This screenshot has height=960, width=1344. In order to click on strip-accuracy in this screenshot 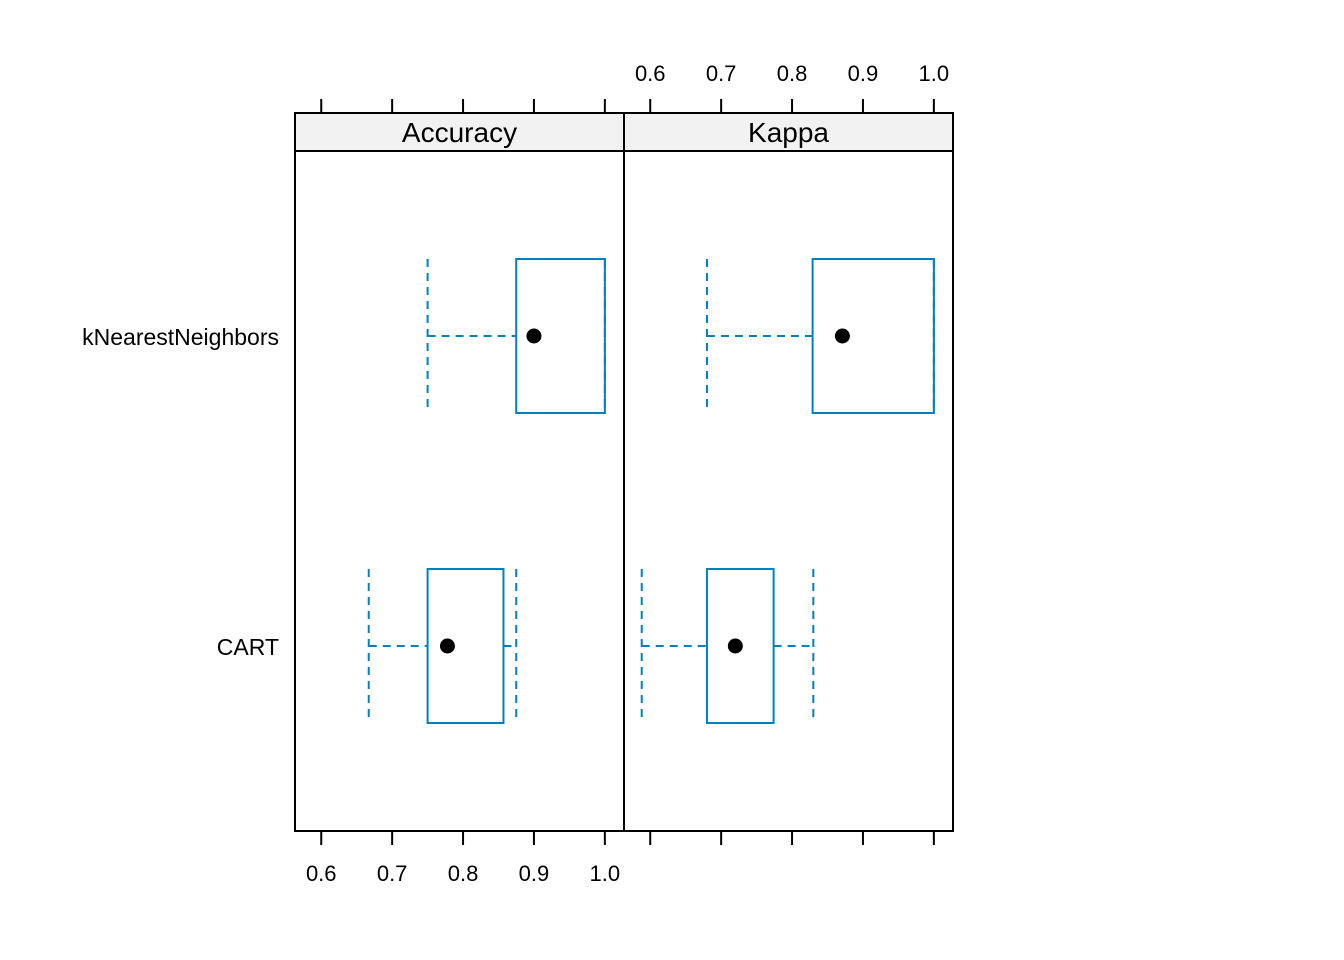, I will do `click(459, 132)`.